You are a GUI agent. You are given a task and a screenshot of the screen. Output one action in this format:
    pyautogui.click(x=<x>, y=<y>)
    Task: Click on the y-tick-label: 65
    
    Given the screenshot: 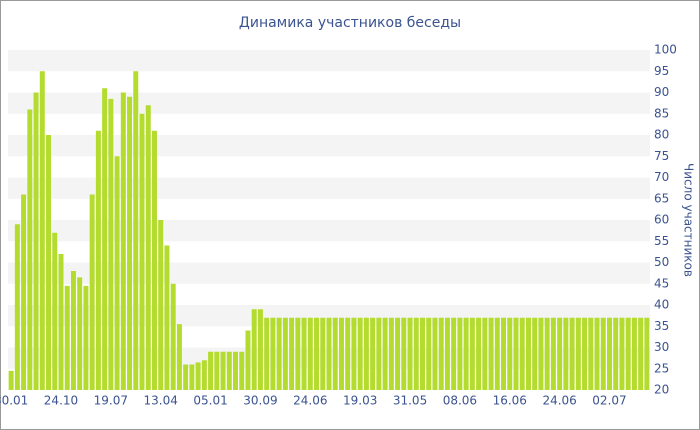 What is the action you would take?
    pyautogui.click(x=661, y=198)
    